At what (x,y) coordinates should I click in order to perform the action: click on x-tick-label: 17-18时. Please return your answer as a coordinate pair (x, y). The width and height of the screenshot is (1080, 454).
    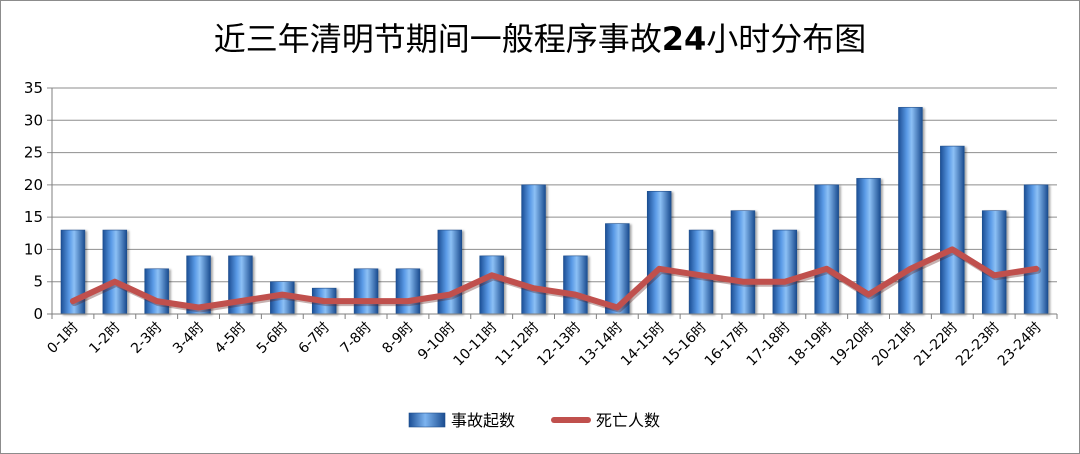
    Looking at the image, I should click on (769, 345).